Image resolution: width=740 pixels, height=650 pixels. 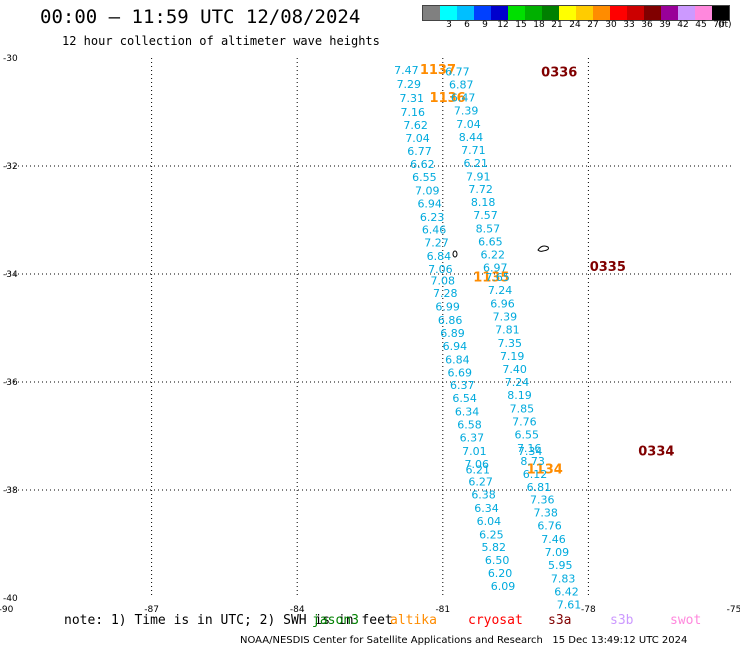 What do you see at coordinates (532, 461) in the screenshot?
I see `wave-height-value: 8.73` at bounding box center [532, 461].